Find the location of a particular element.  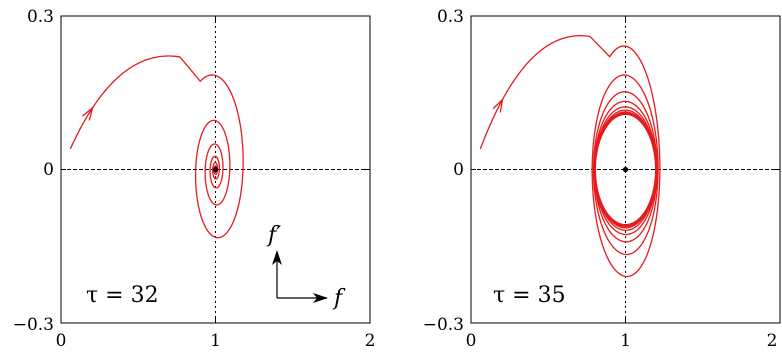

inset-y-arrowhead is located at coordinates (277, 257).